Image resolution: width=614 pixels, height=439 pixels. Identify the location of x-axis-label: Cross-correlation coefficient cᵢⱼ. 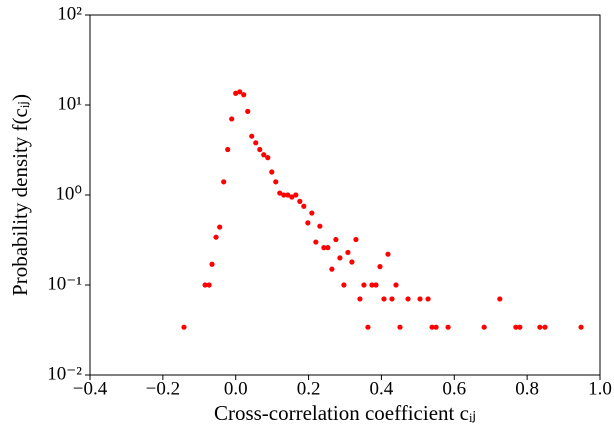
(345, 413).